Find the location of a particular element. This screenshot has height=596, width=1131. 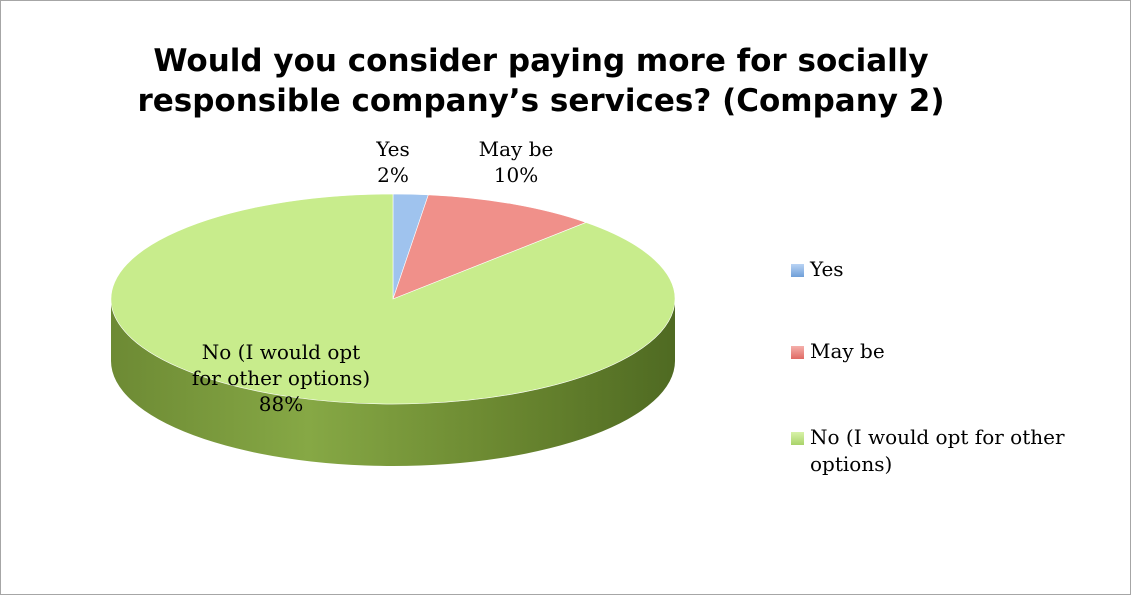

data-label-no: No (I would opt for other options) 88% is located at coordinates (281, 378).